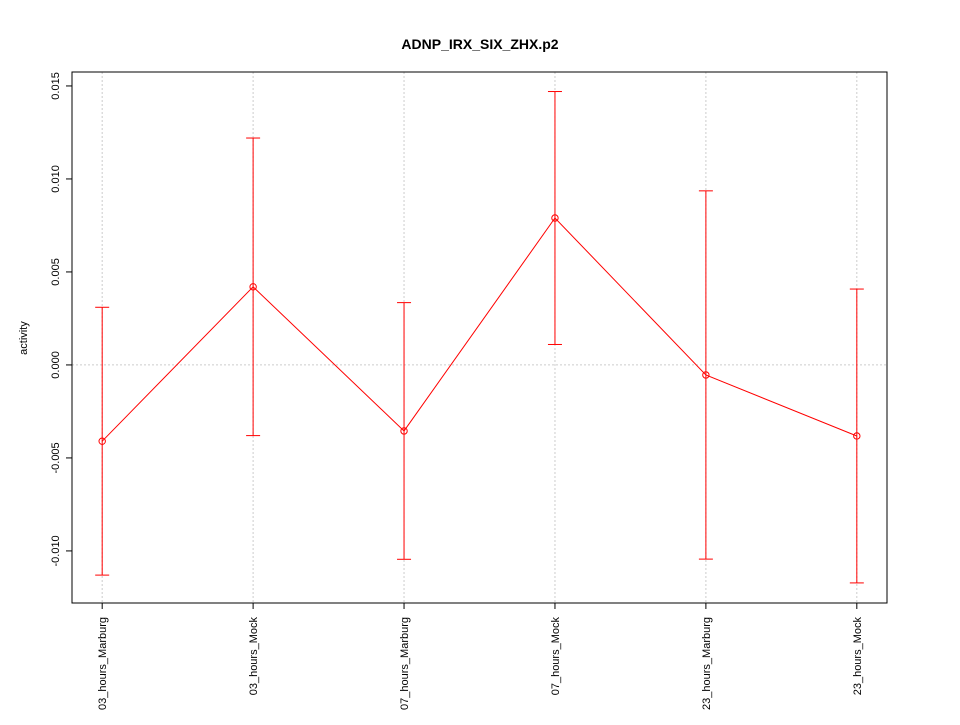 Image resolution: width=960 pixels, height=725 pixels. What do you see at coordinates (556, 656) in the screenshot?
I see `x-tick-label: 07_hours_Mock` at bounding box center [556, 656].